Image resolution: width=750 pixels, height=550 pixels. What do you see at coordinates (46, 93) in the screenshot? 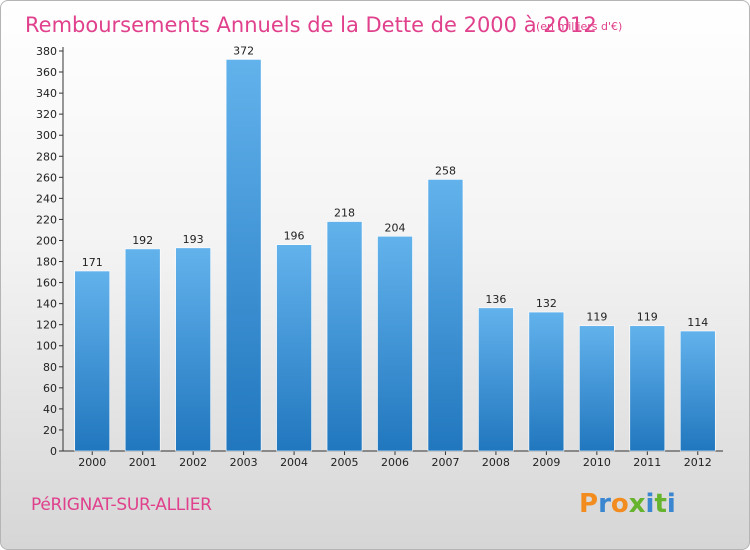
I see `y-tick-label: 340` at bounding box center [46, 93].